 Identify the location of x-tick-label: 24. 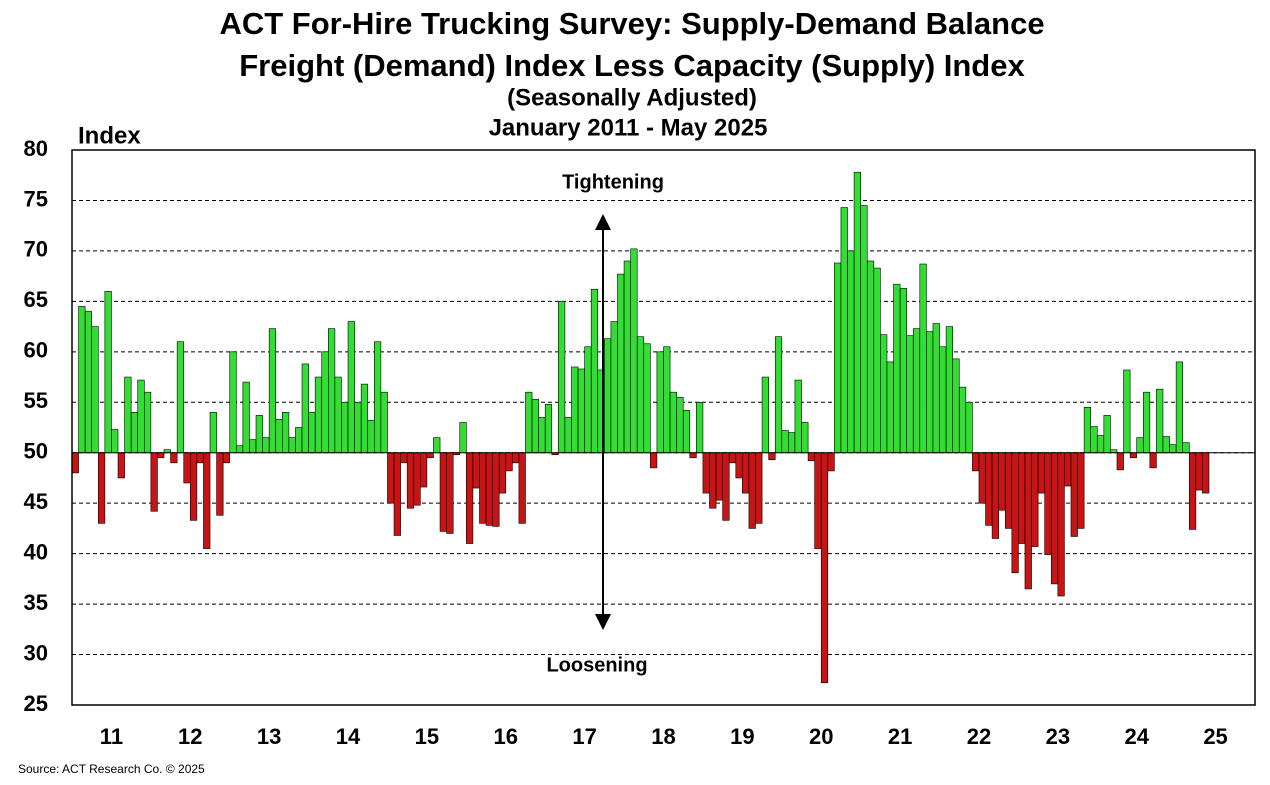
(1136, 736).